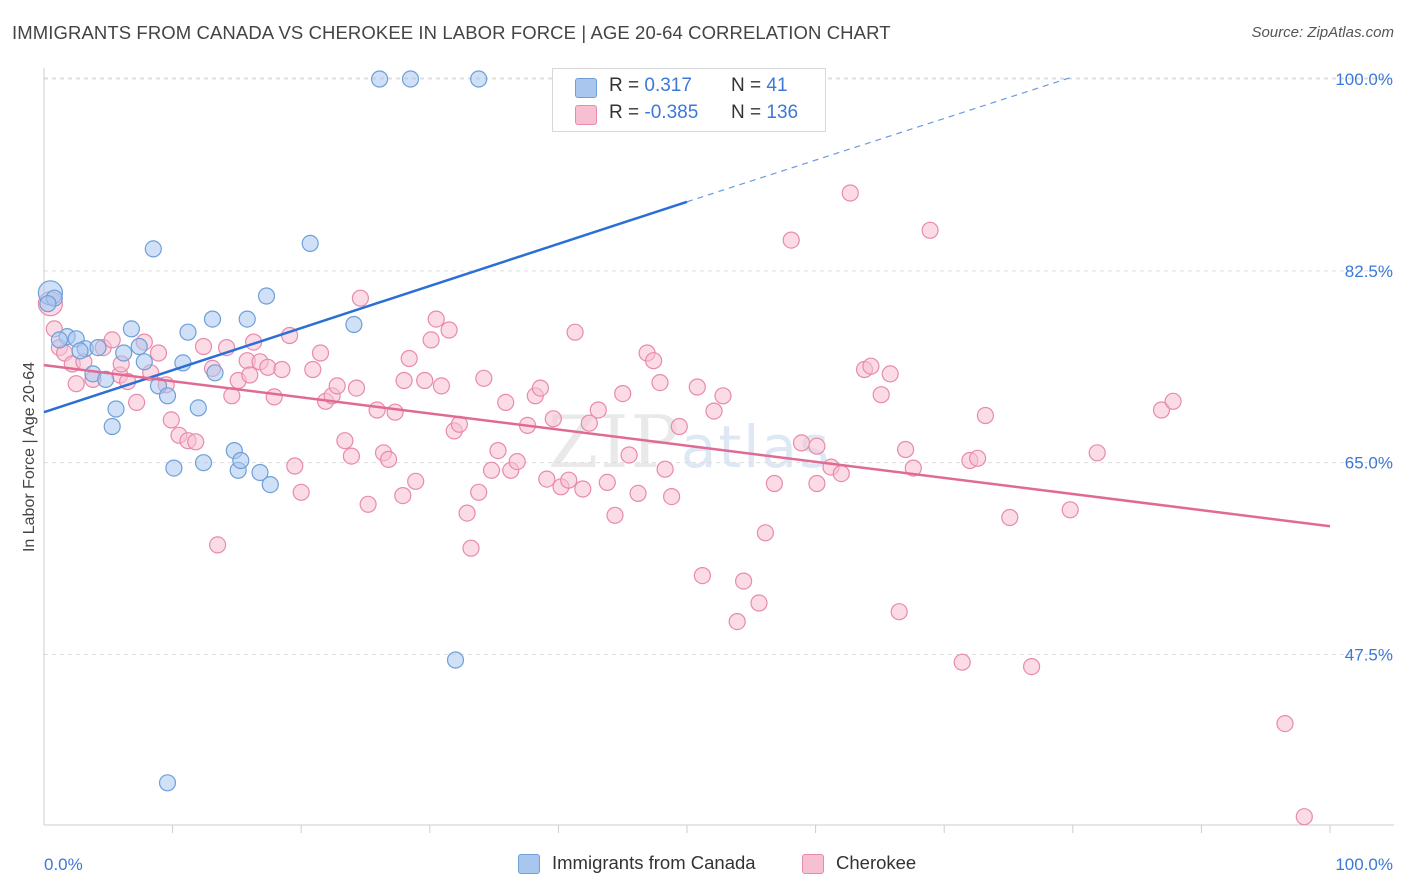  I want to click on legend-r-value: -0.385, so click(671, 112).